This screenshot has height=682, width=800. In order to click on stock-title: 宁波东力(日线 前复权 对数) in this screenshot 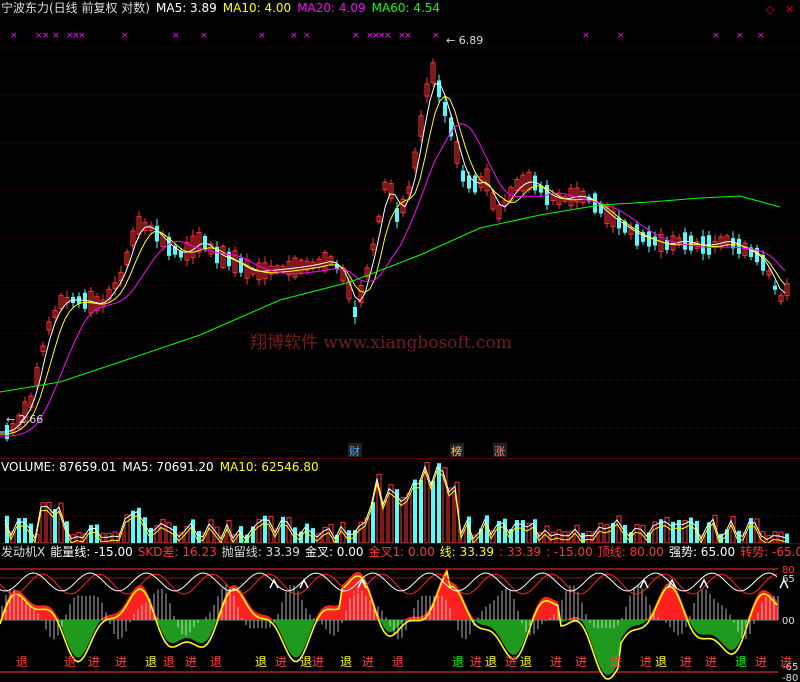, I will do `click(75, 8)`.